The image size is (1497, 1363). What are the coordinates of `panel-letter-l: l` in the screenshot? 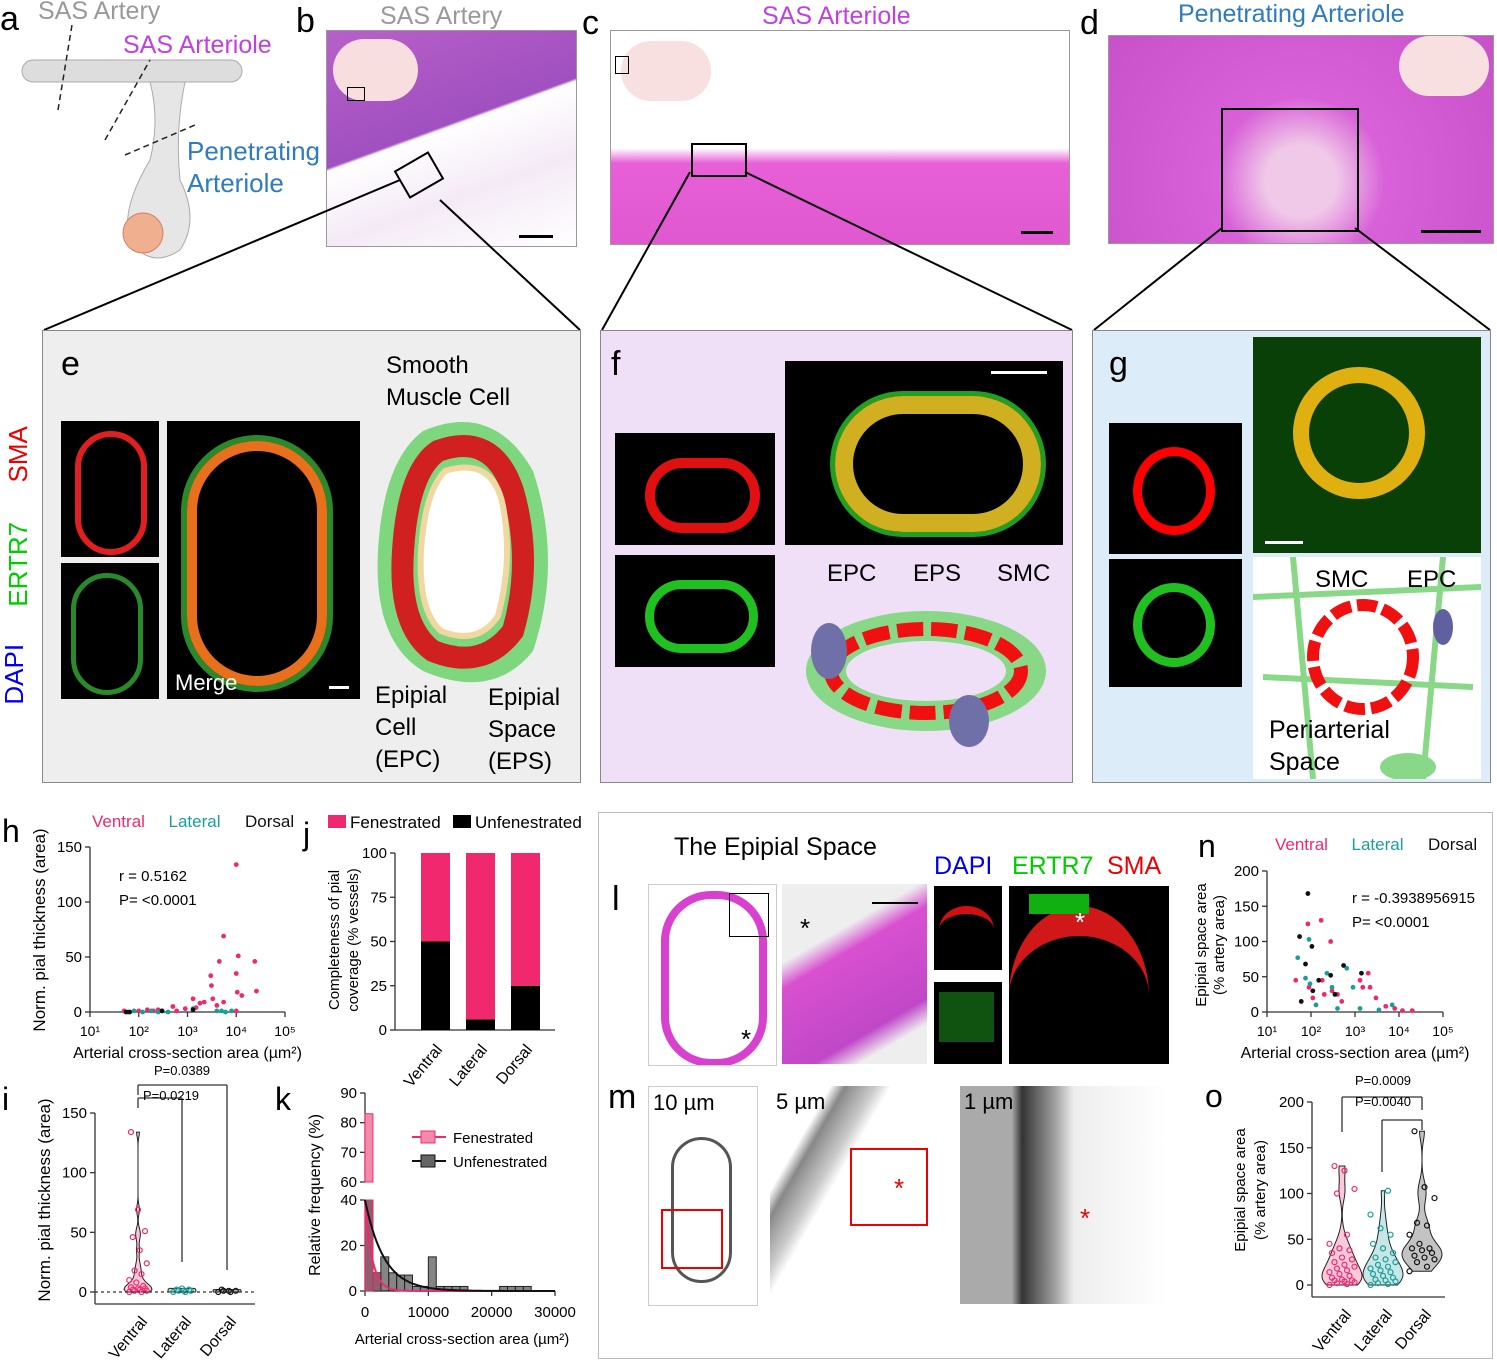 It's located at (616, 899).